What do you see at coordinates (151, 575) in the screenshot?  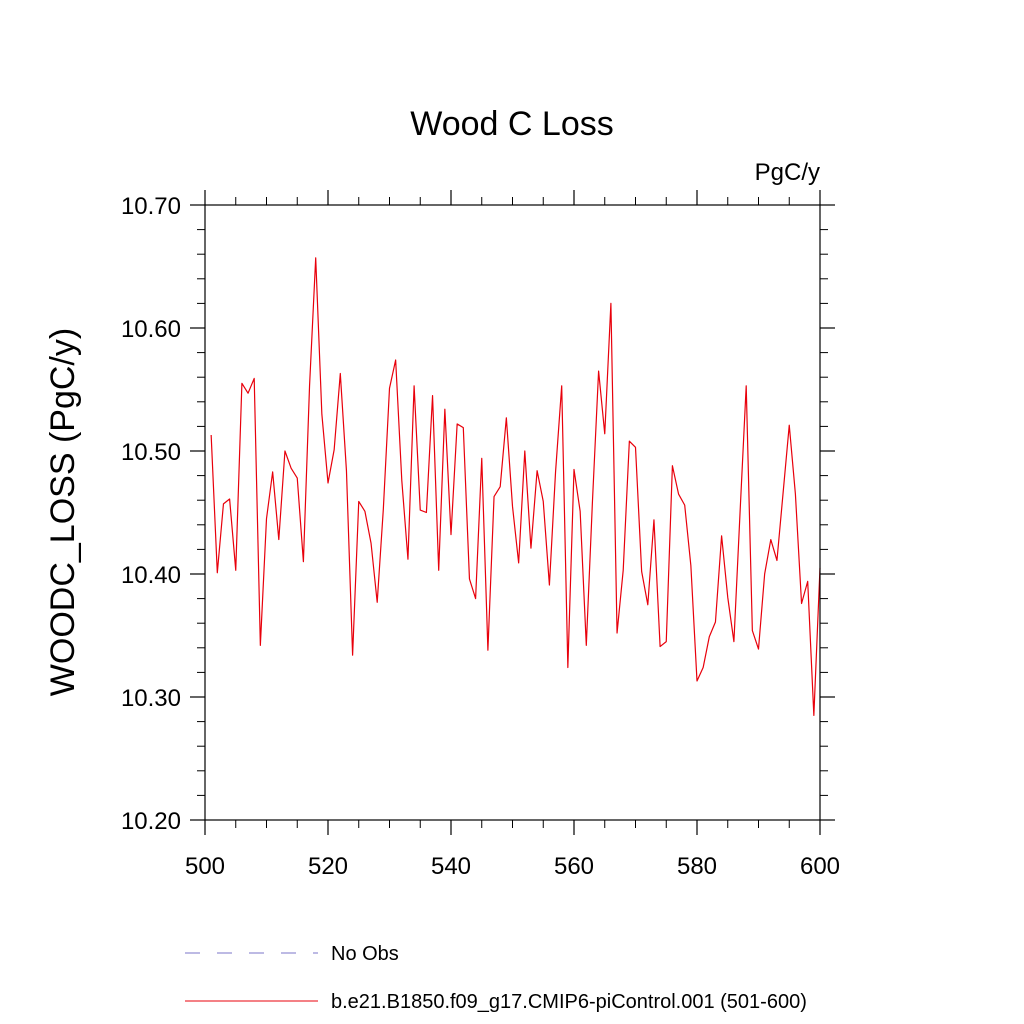 I see `y-tick-label: 10.40` at bounding box center [151, 575].